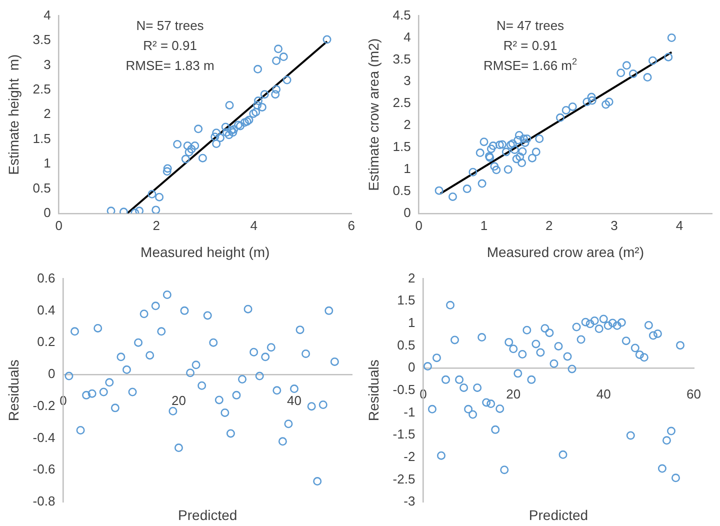 This screenshot has width=720, height=526. I want to click on y-tick-label: -1.5, so click(404, 434).